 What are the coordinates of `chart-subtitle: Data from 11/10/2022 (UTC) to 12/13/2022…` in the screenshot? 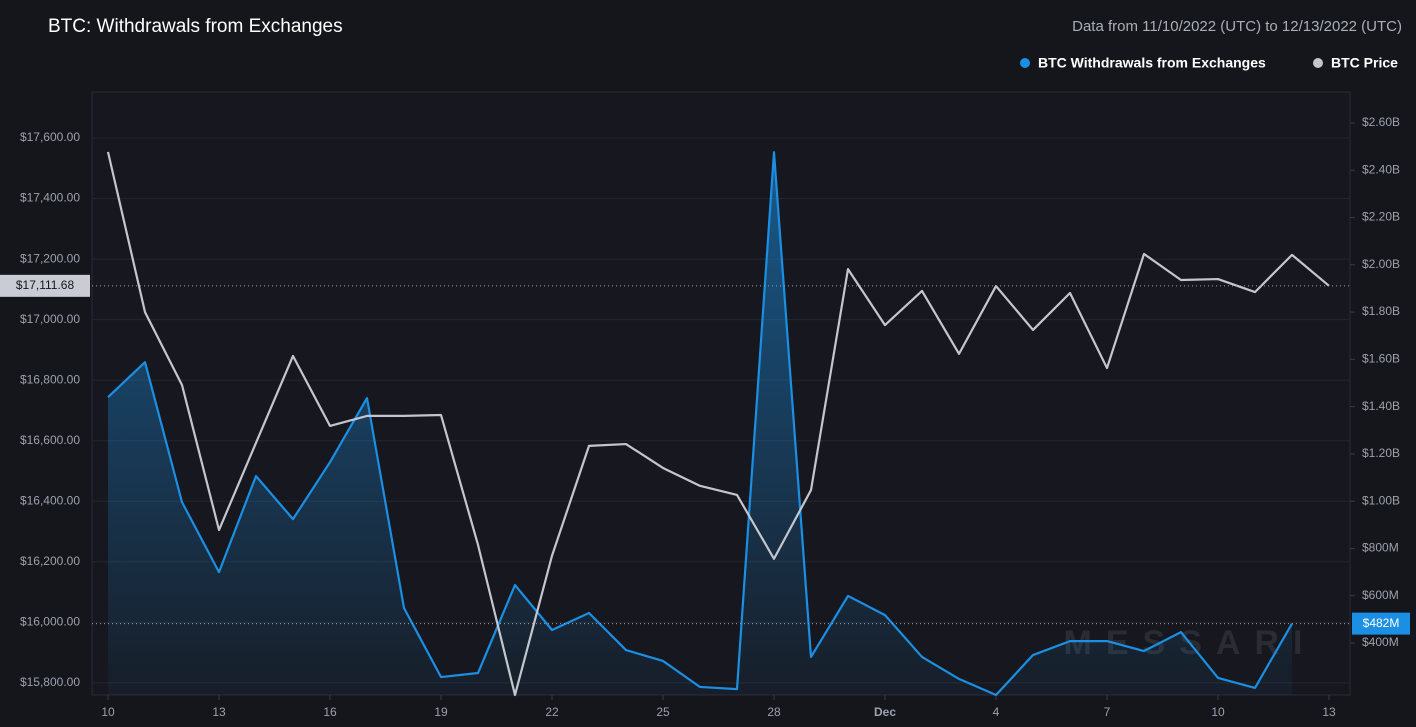 It's located at (1237, 26).